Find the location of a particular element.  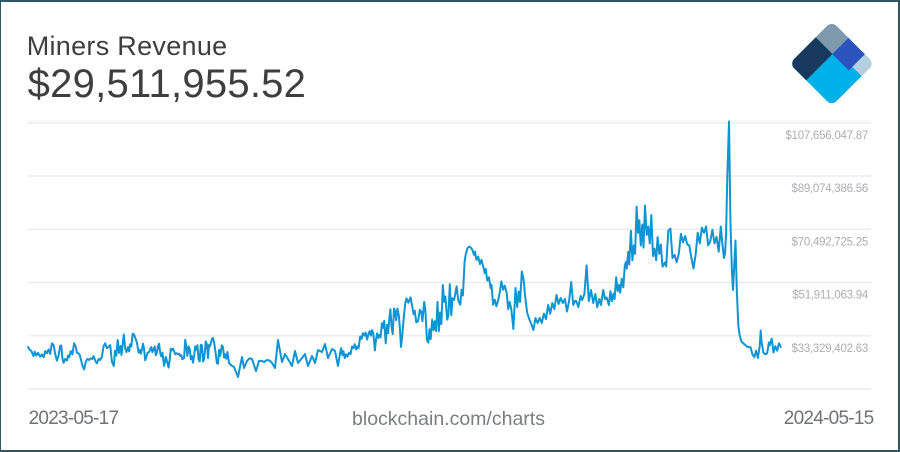

svg-text: $51,911,063.94 is located at coordinates (830, 296).